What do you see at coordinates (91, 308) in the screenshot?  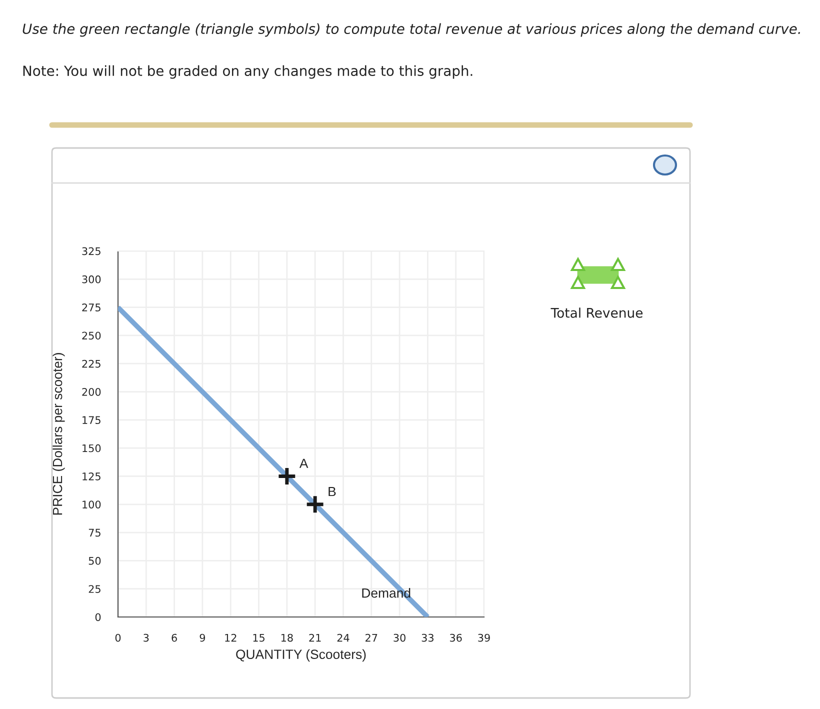 I see `y-tick-label: 275` at bounding box center [91, 308].